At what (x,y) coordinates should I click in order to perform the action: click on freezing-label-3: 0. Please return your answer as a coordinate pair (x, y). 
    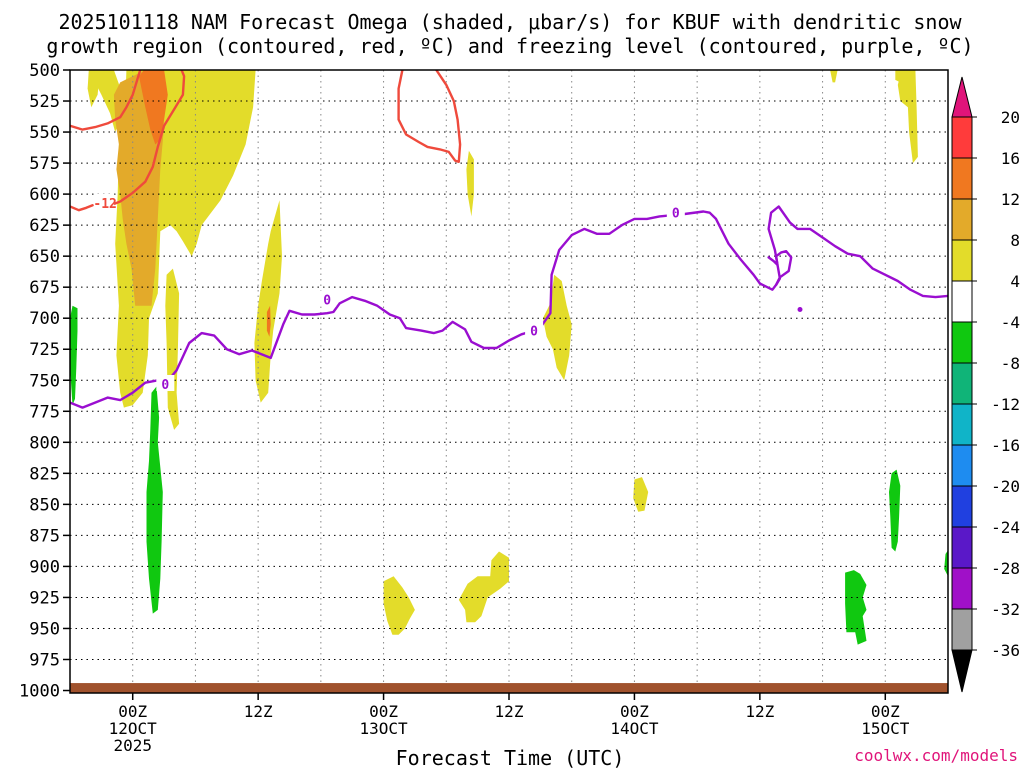
    Looking at the image, I should click on (534, 332).